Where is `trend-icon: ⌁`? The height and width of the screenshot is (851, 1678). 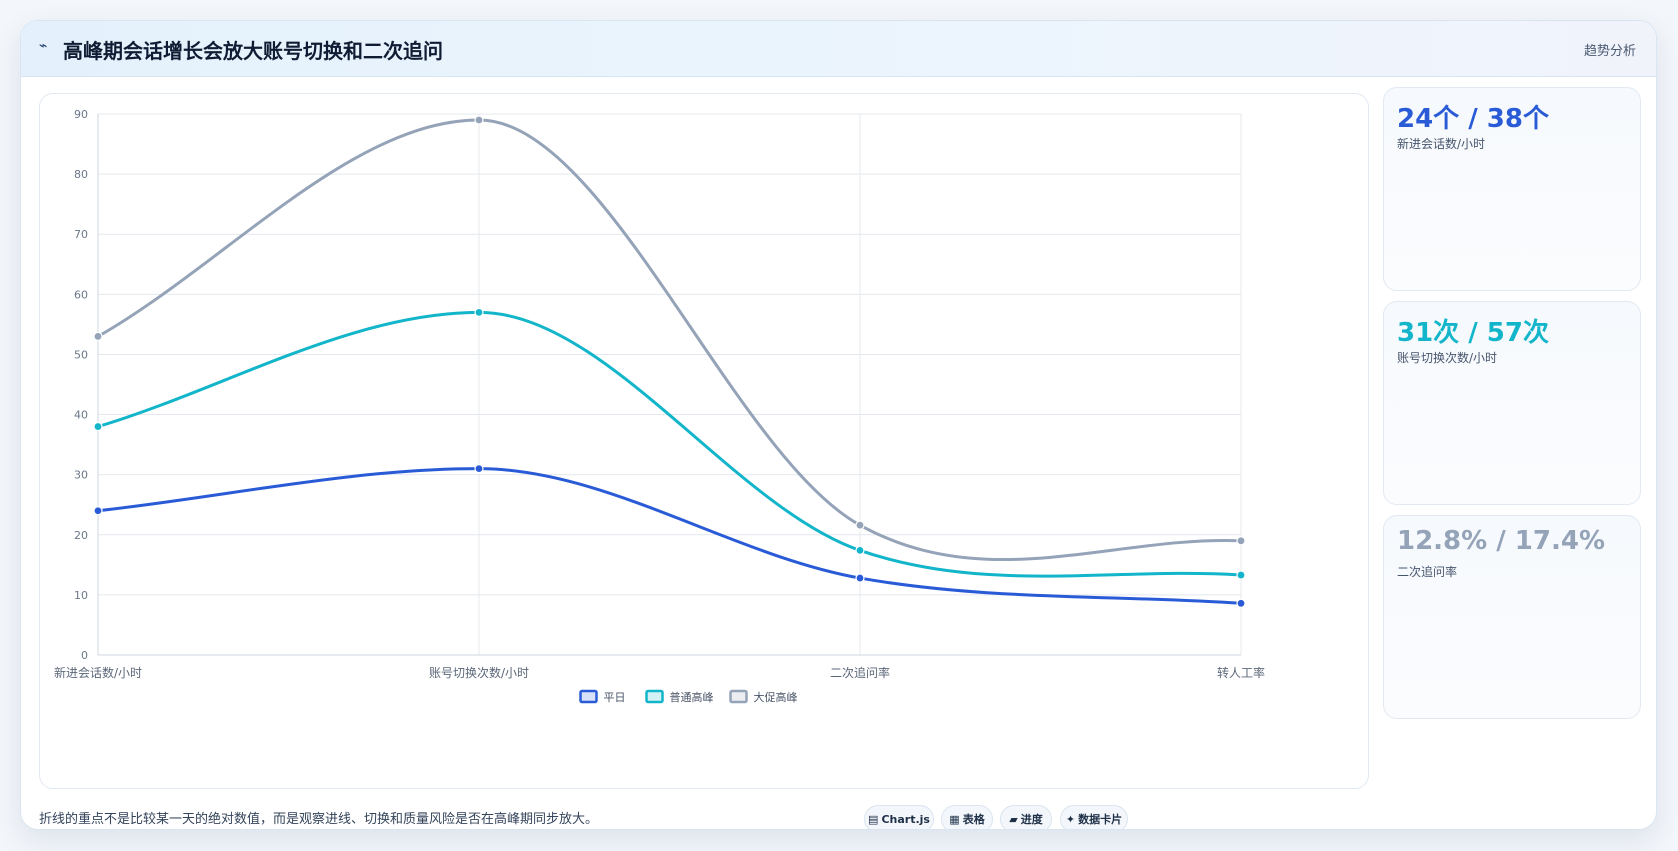 trend-icon: ⌁ is located at coordinates (43, 46).